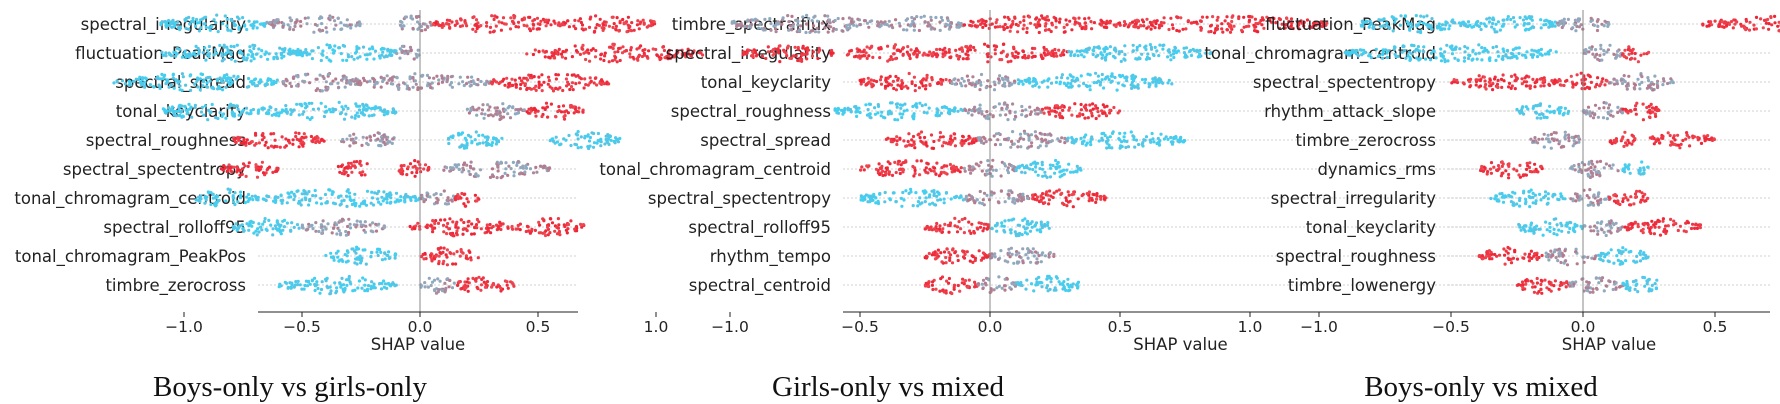 The width and height of the screenshot is (1780, 404). What do you see at coordinates (266, 227) in the screenshot?
I see `beeswarm-cluster` at bounding box center [266, 227].